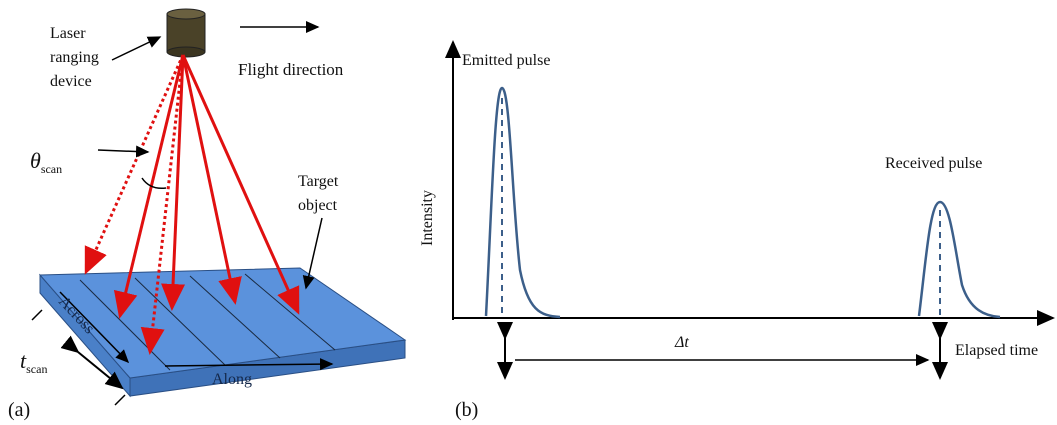  Describe the element at coordinates (291, 69) in the screenshot. I see `label: Flight direction` at that location.